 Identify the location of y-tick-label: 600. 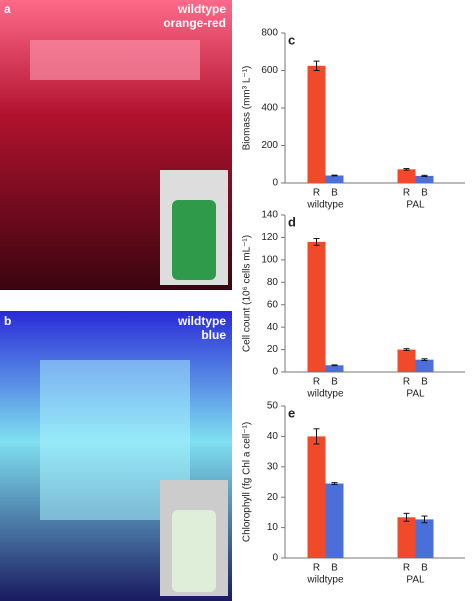
(269, 70).